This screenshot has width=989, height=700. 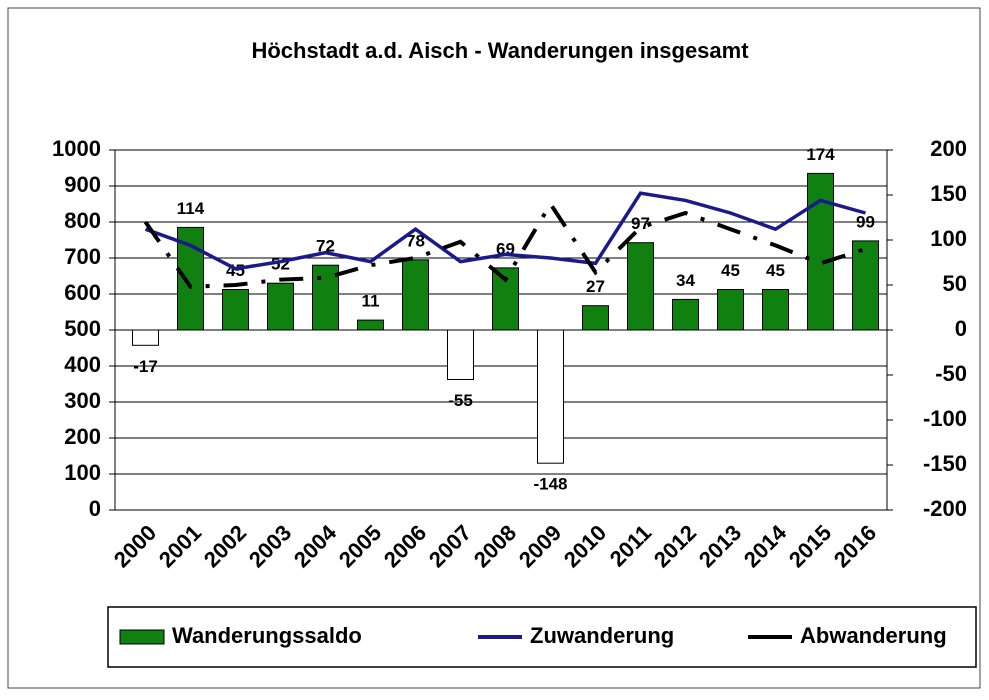 What do you see at coordinates (948, 148) in the screenshot?
I see `y2-tick-label: 200` at bounding box center [948, 148].